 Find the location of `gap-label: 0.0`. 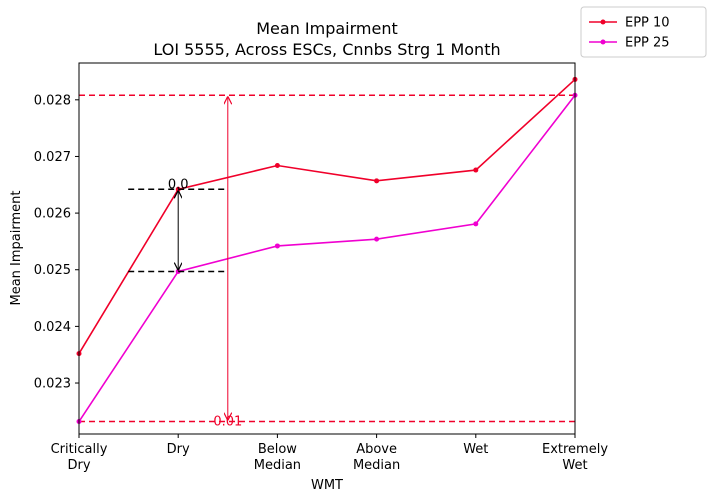

gap-label: 0.0 is located at coordinates (178, 184).